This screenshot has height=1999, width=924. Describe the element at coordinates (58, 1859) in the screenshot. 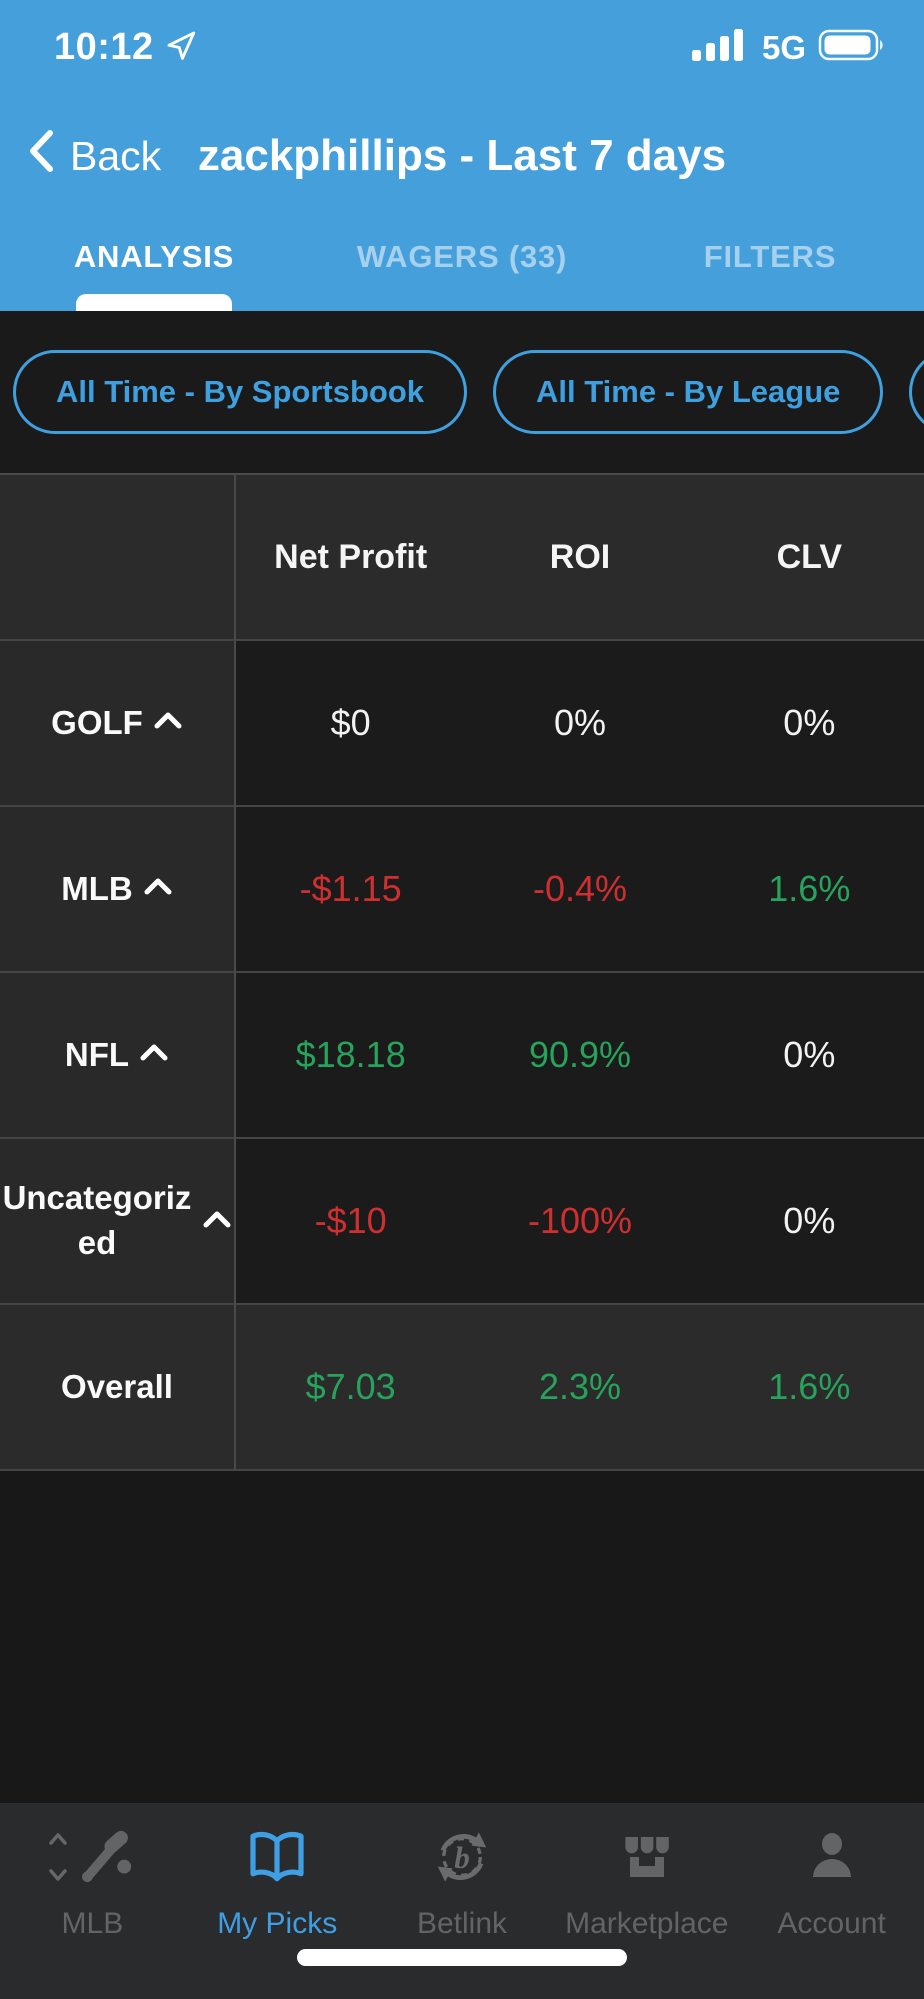

I see `sport-switcher-chevrons-icon` at that location.